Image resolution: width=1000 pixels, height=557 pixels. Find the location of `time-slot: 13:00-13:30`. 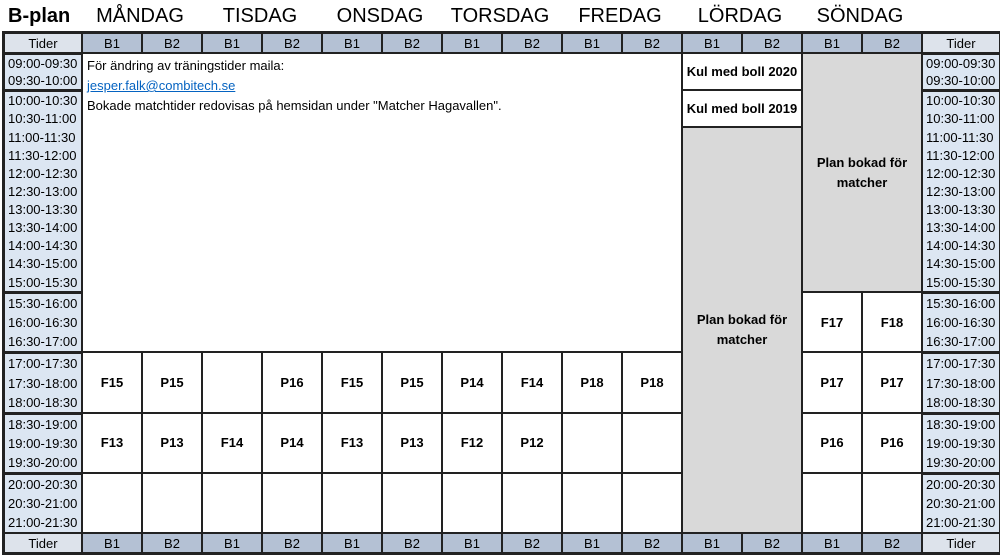

time-slot: 13:00-13:30 is located at coordinates (43, 209).